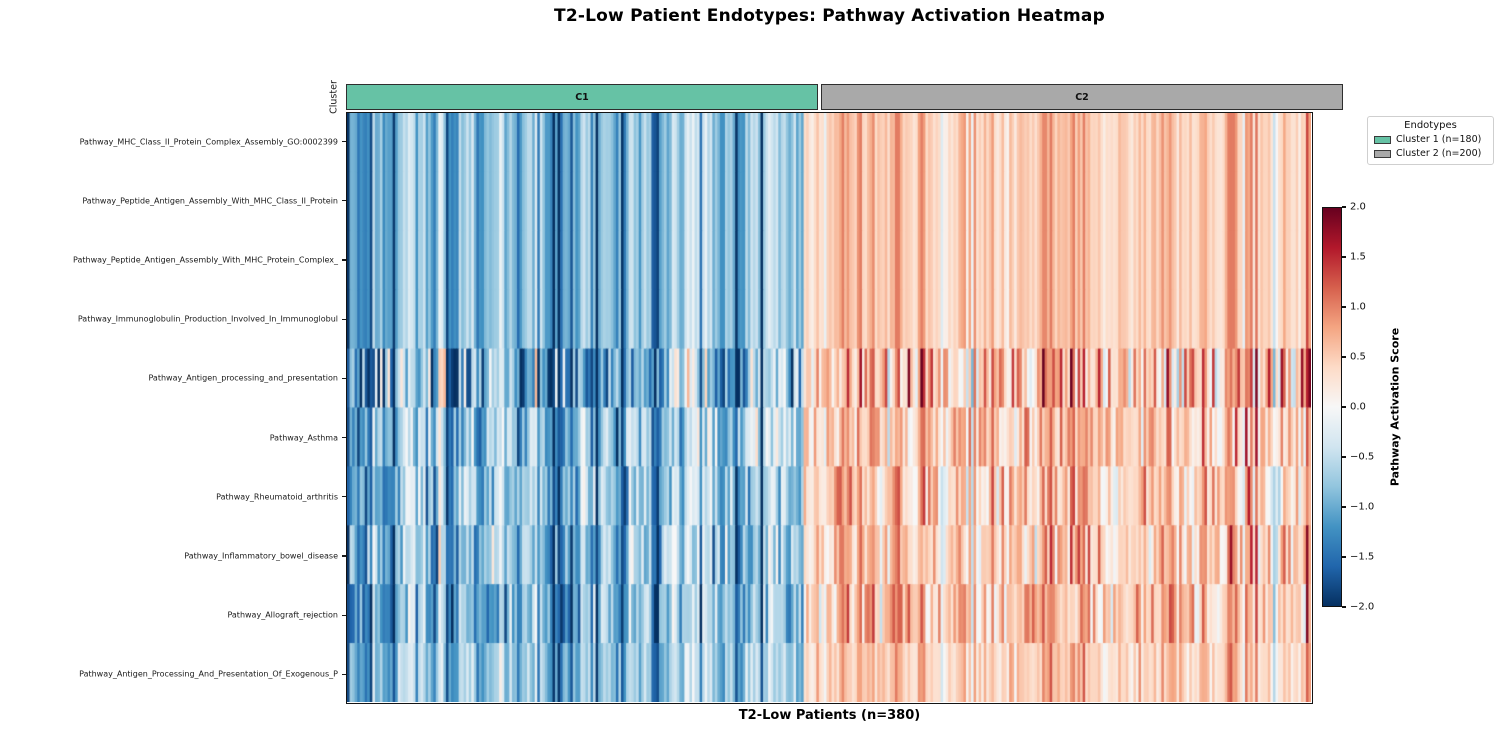 This screenshot has width=1500, height=731. I want to click on cluster-segment-c1: C1, so click(582, 97).